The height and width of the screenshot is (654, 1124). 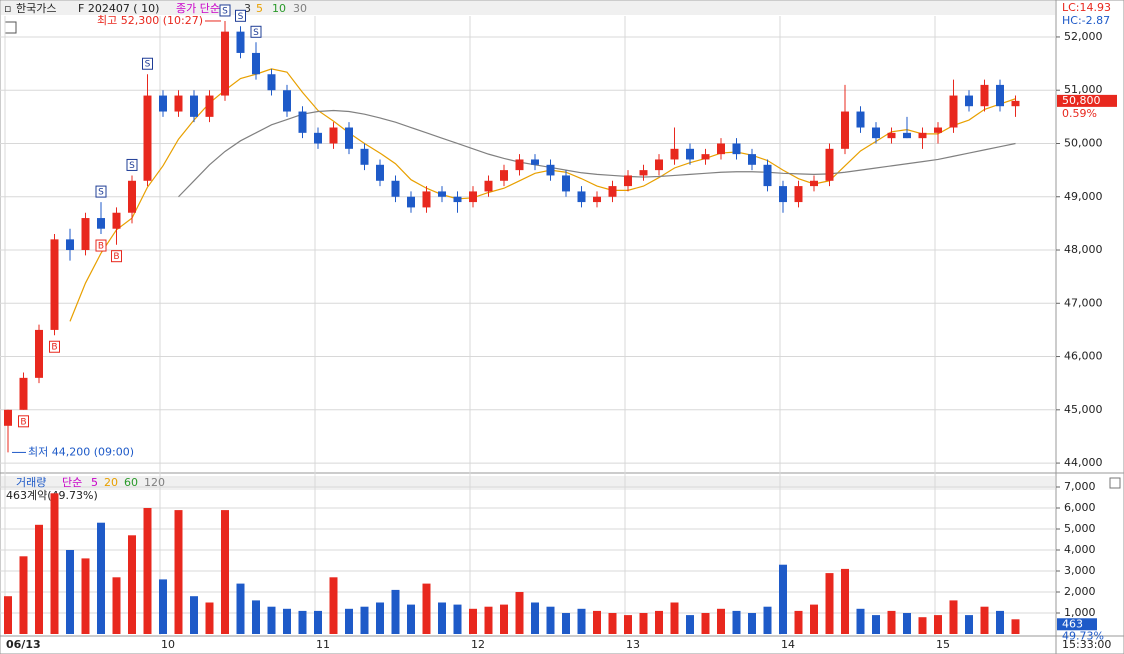 I want to click on lc-label: LC:14.93, so click(x=1086, y=7).